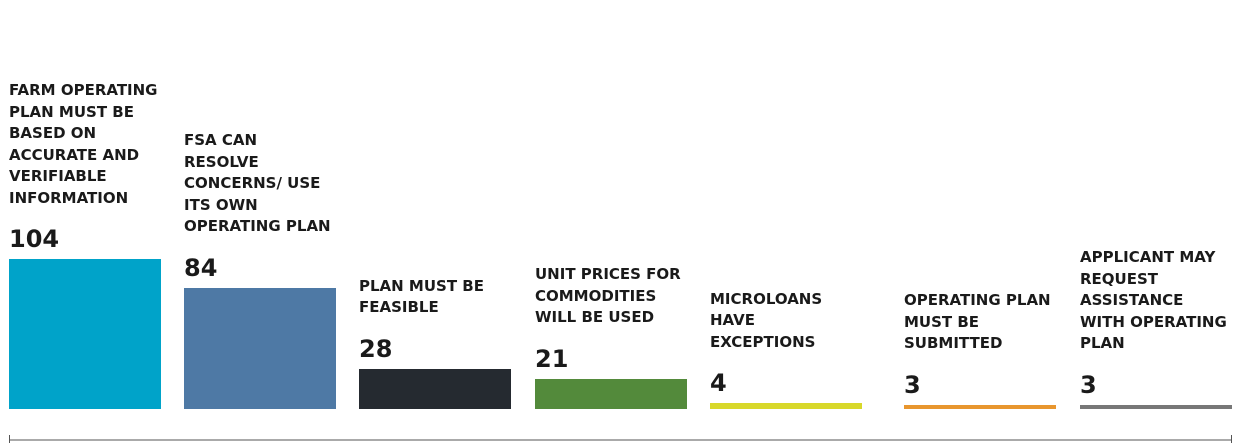 The image size is (1233, 443). What do you see at coordinates (718, 383) in the screenshot?
I see `value-label: 4` at bounding box center [718, 383].